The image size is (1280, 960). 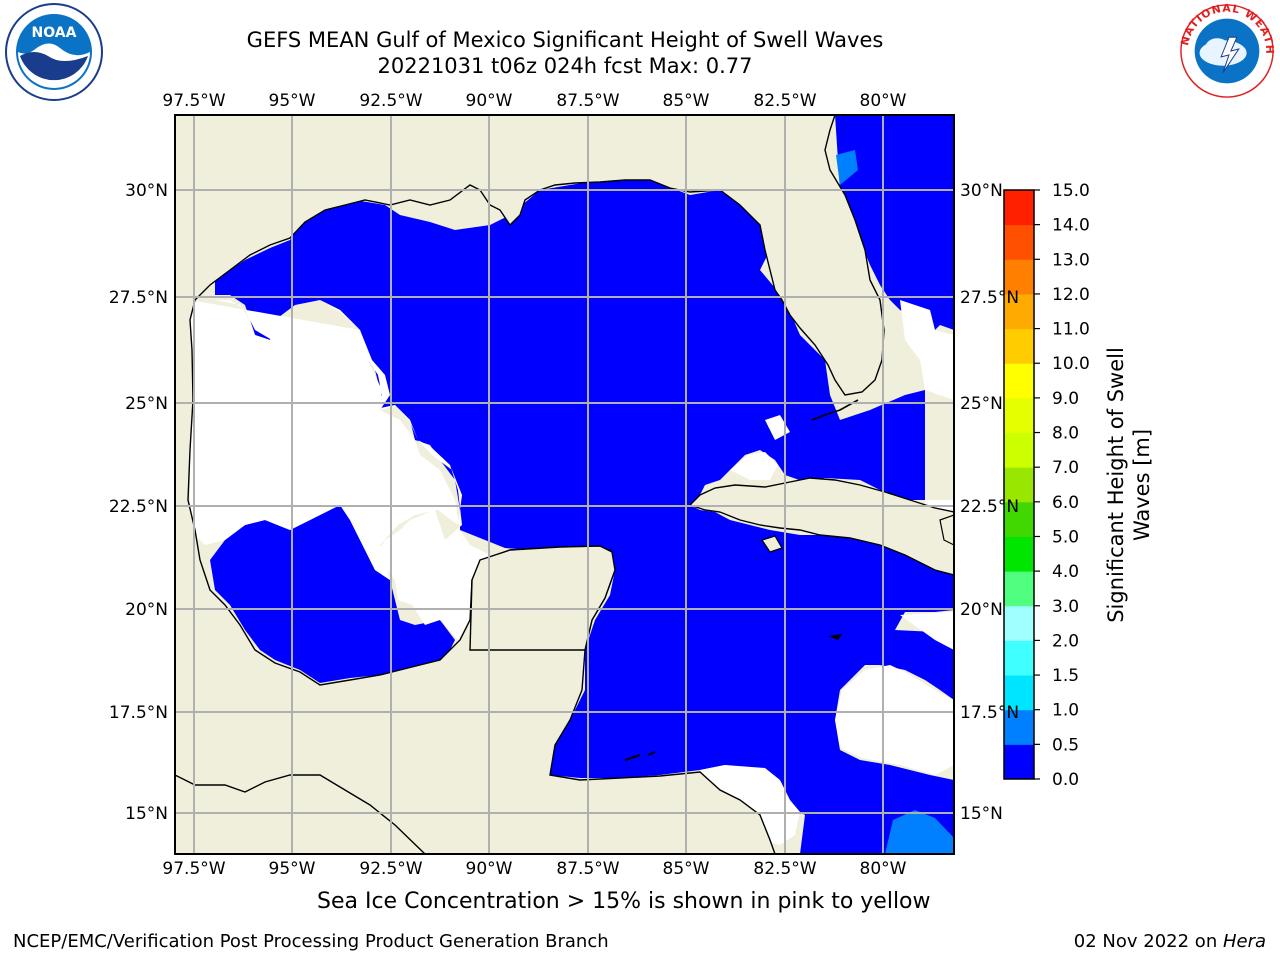 I want to click on colorbar-tick-label: 13.0, so click(x=1071, y=260).